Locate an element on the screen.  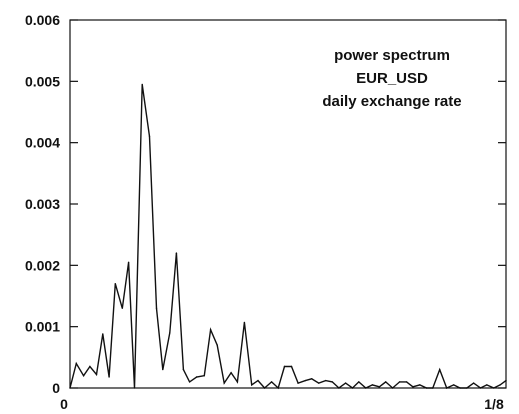
x-axis-ticks: 0 1/8 is located at coordinates (282, 404).